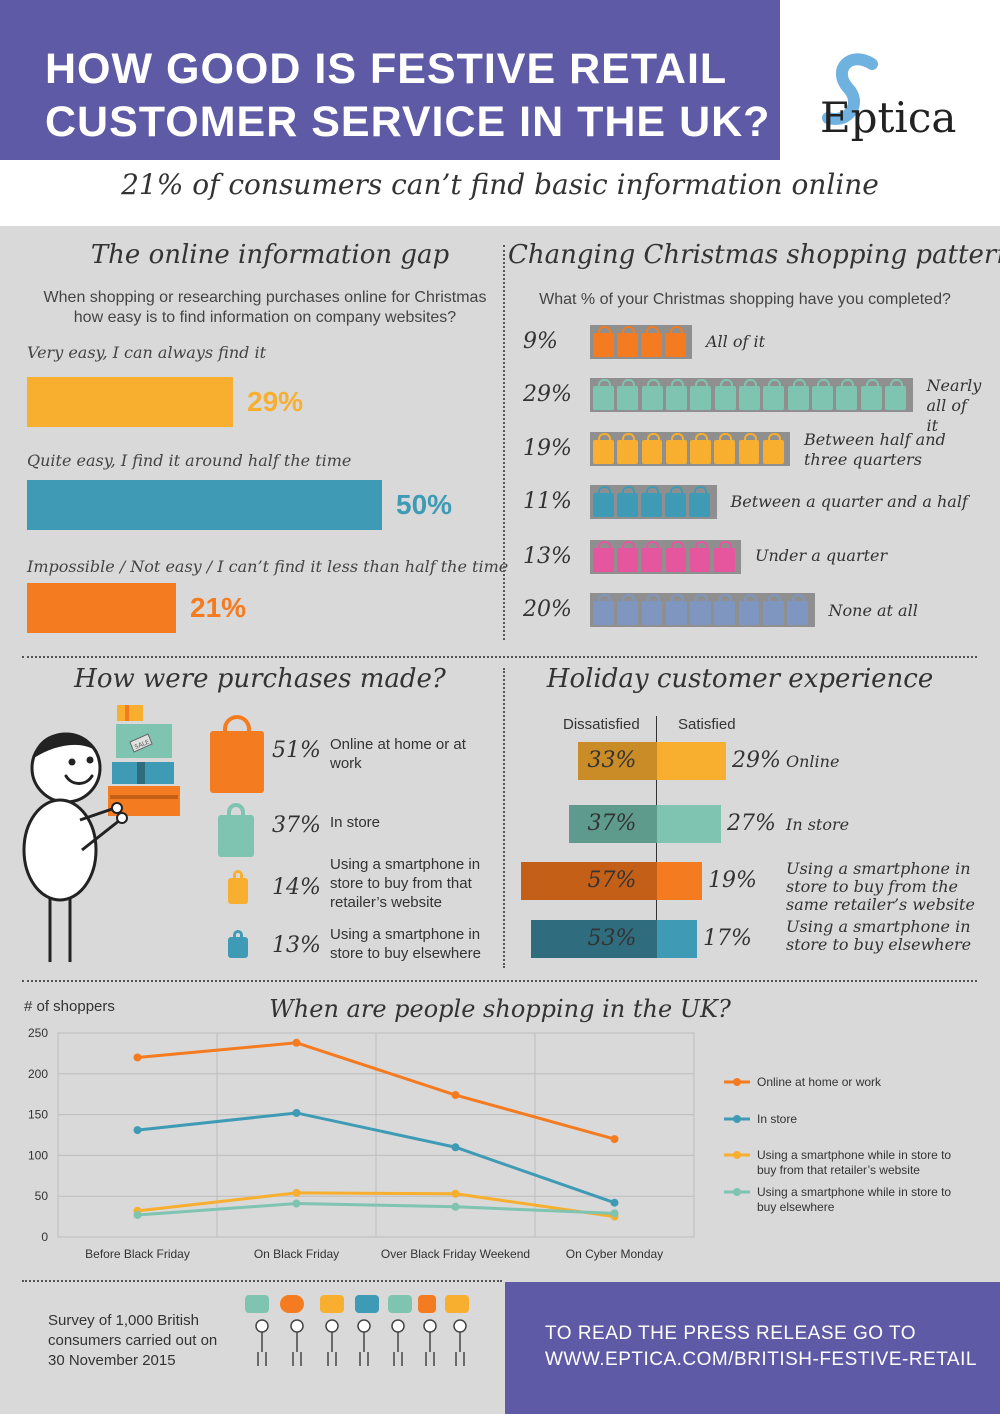 This screenshot has height=1414, width=1000. What do you see at coordinates (612, 880) in the screenshot?
I see `dissatisfied-value: 57%` at bounding box center [612, 880].